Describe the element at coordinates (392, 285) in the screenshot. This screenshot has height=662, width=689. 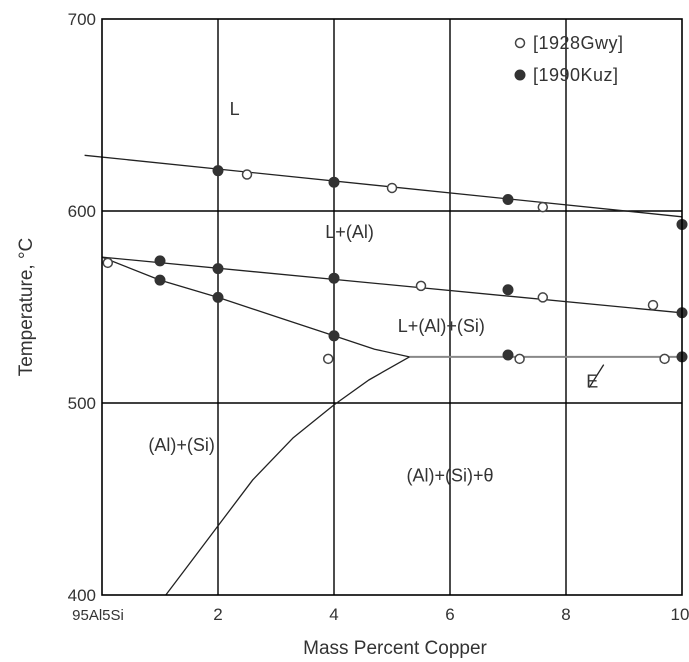
I see `upper-boundary-line` at that location.